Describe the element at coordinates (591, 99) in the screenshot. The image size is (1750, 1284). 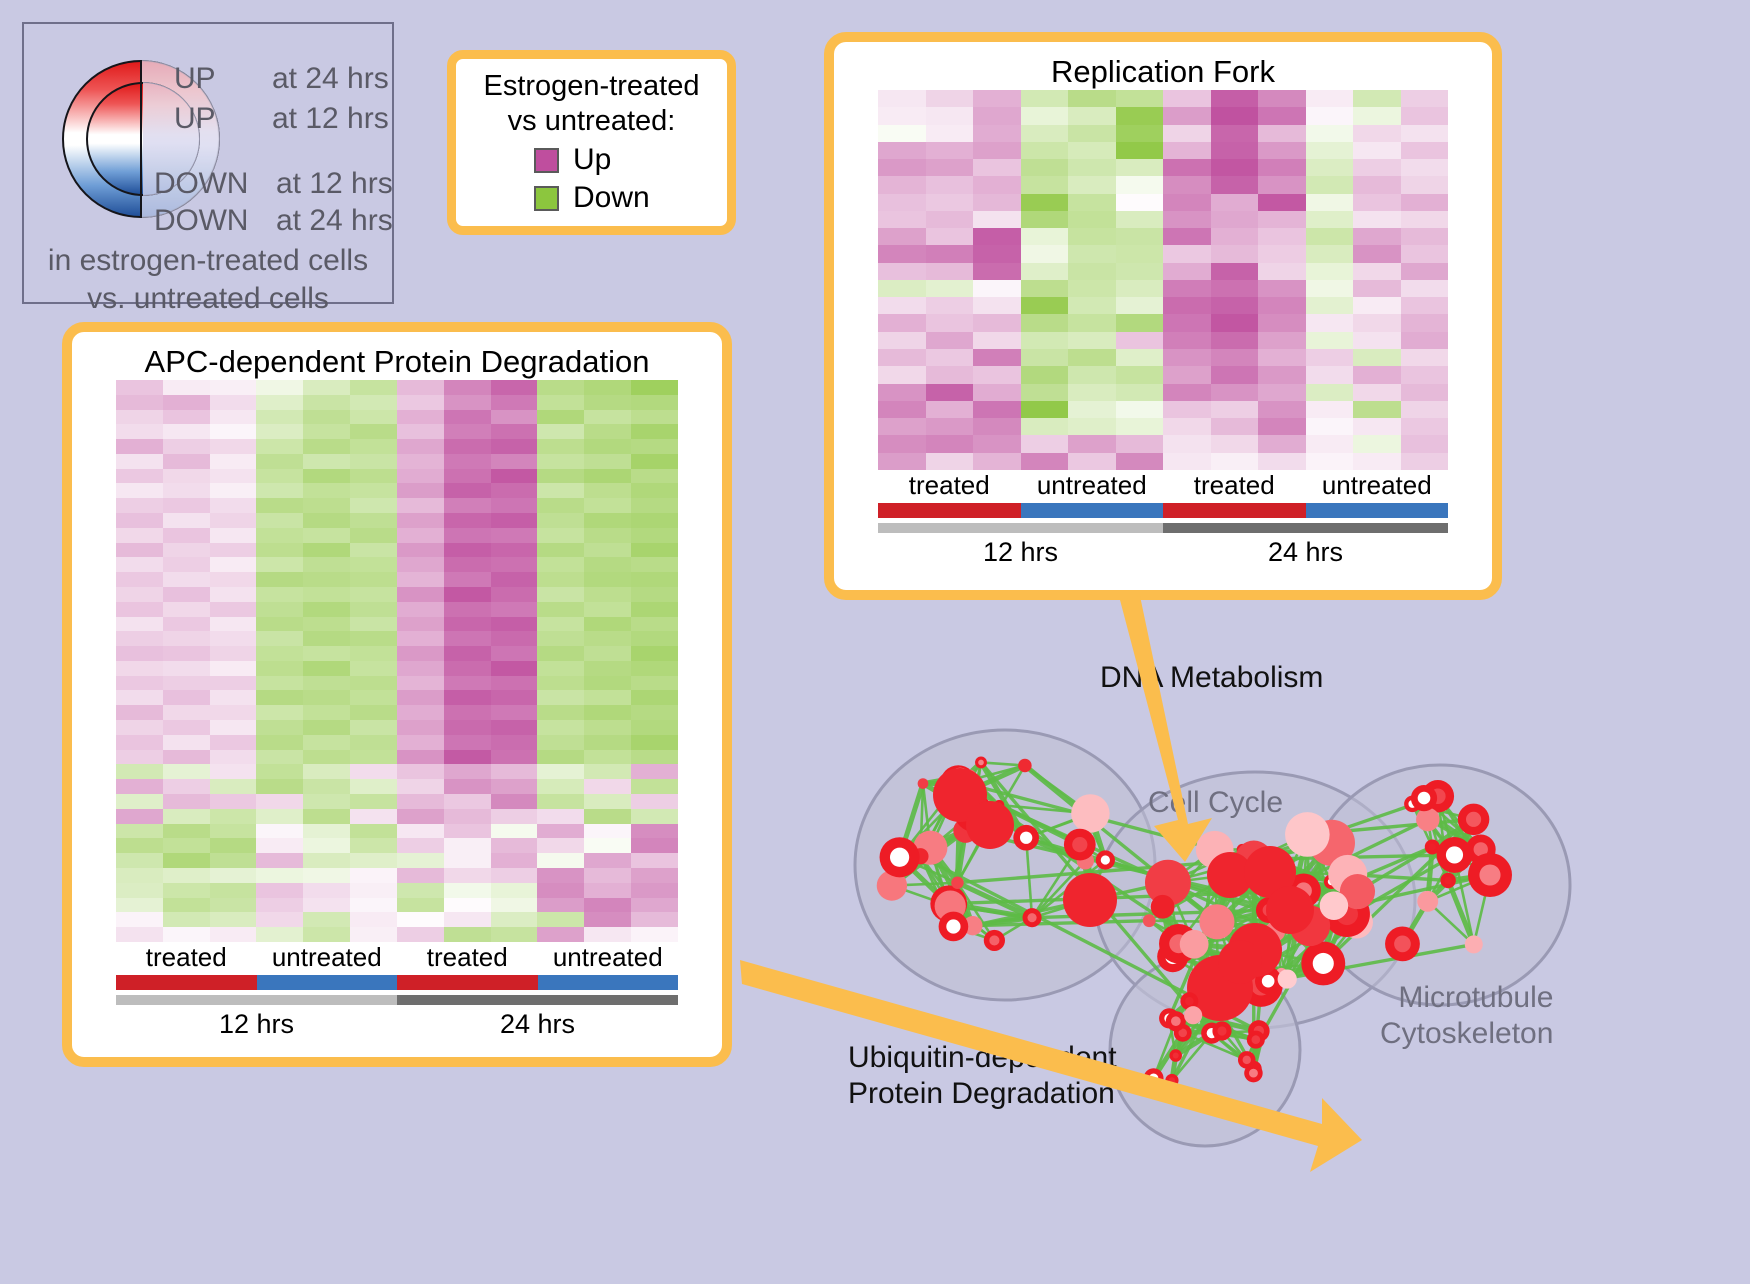
I see `updown-legend-title: Estrogen-treated vs untreated:` at that location.